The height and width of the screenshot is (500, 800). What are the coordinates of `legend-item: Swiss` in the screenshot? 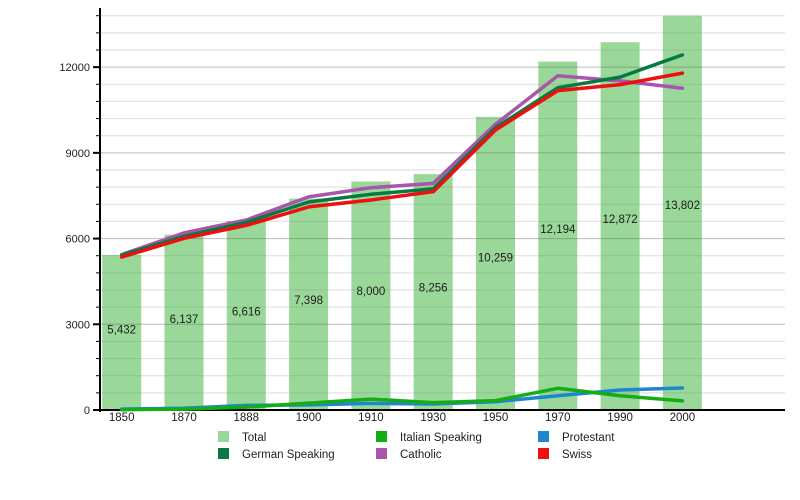 It's located at (565, 454).